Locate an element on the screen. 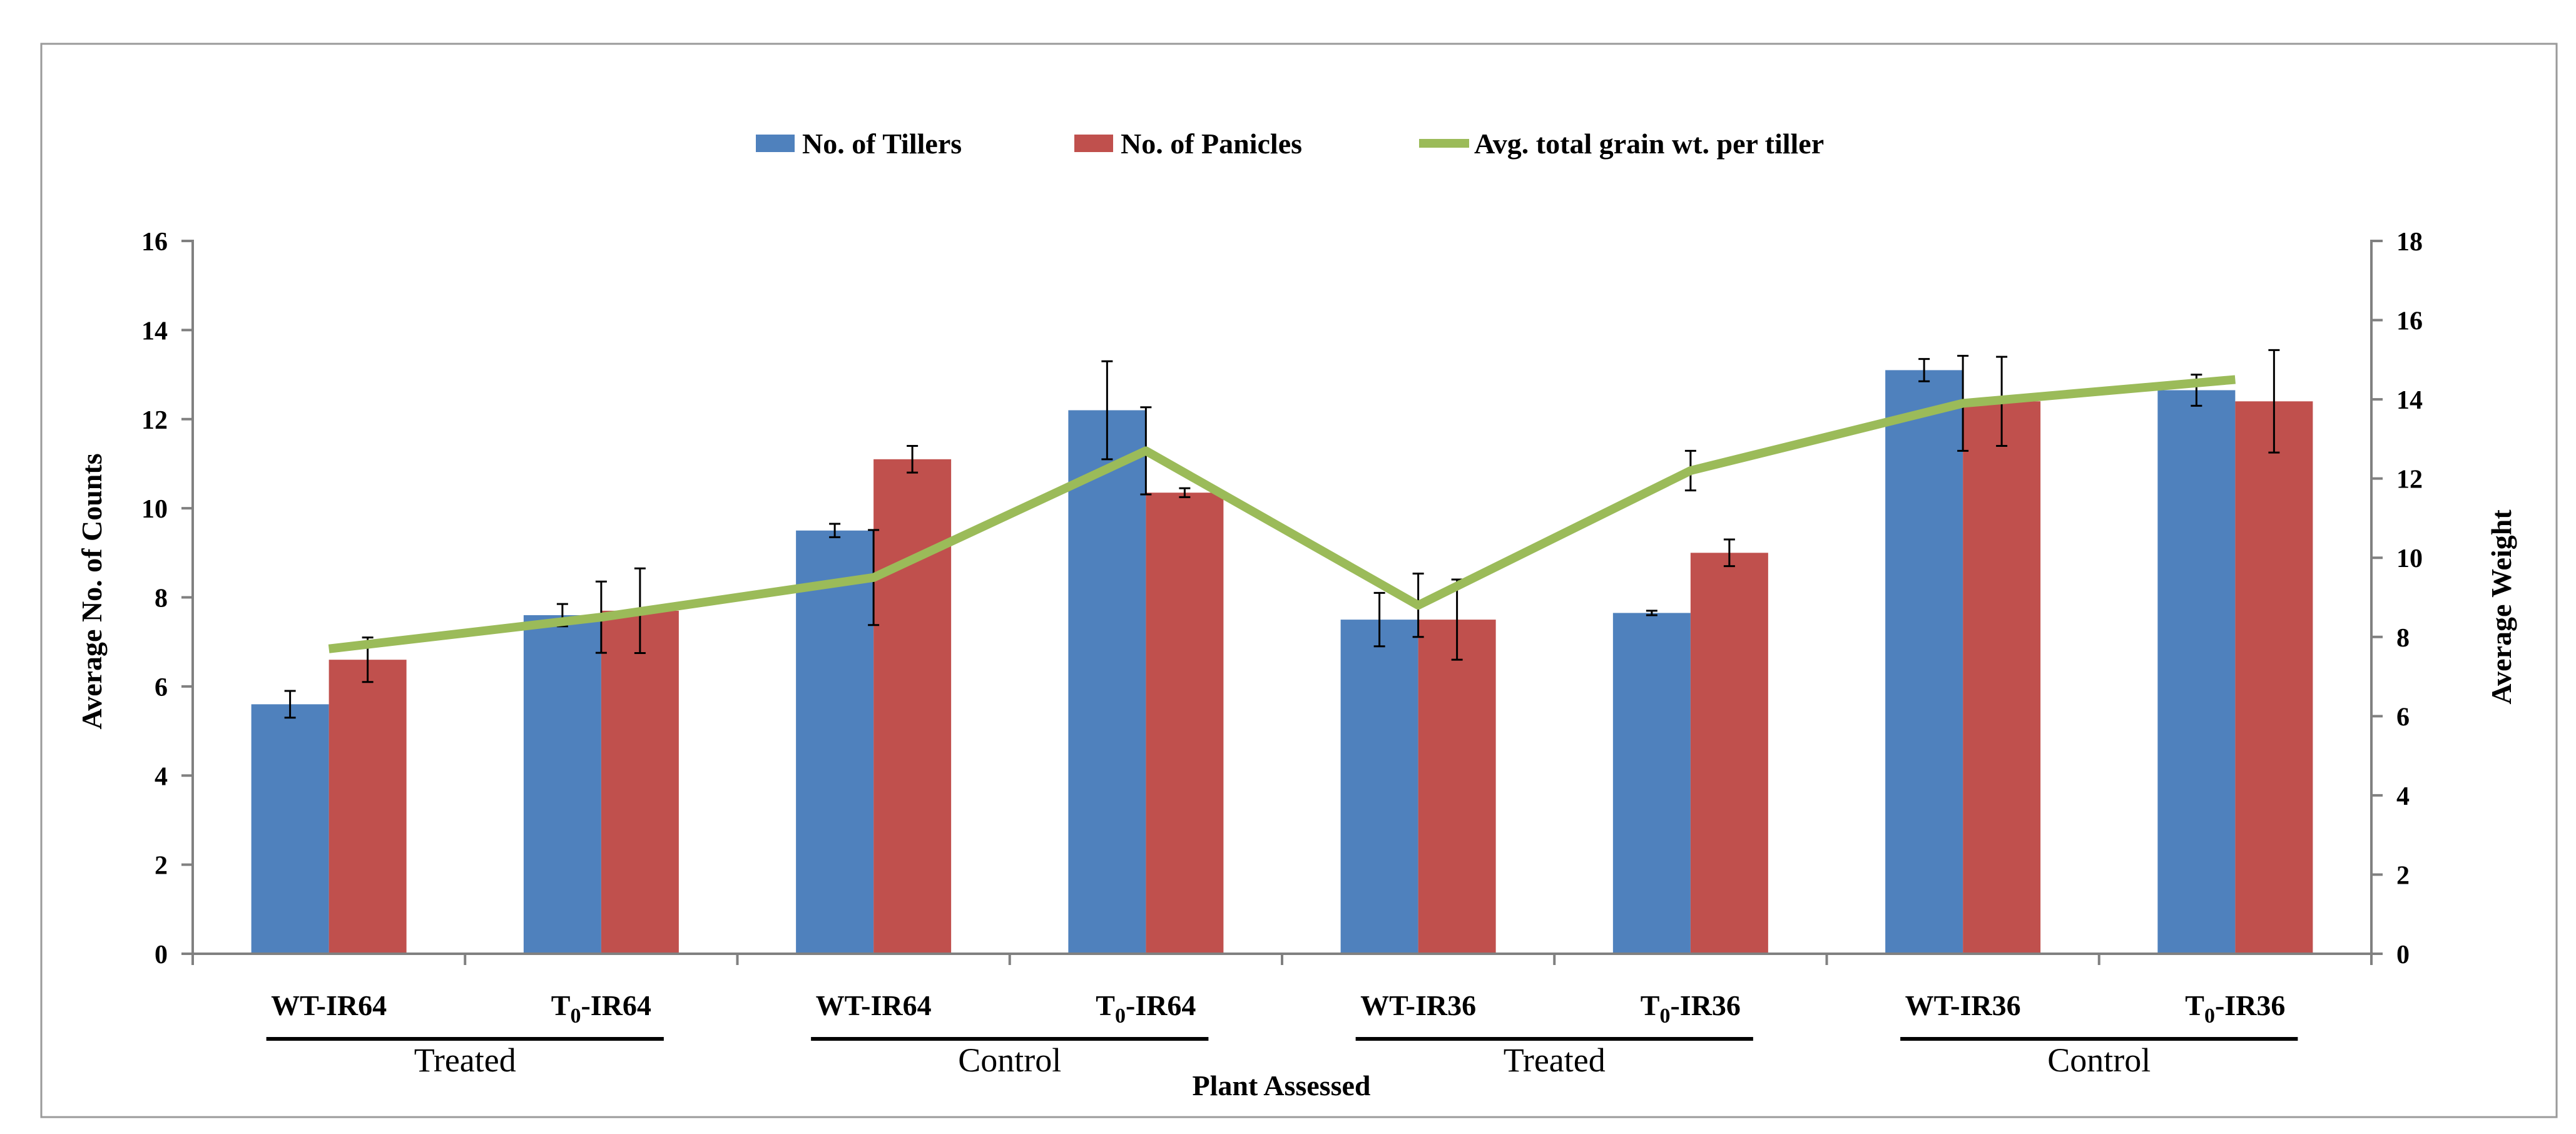  group-labels: Treated Control Treated Control is located at coordinates (1282, 1058).